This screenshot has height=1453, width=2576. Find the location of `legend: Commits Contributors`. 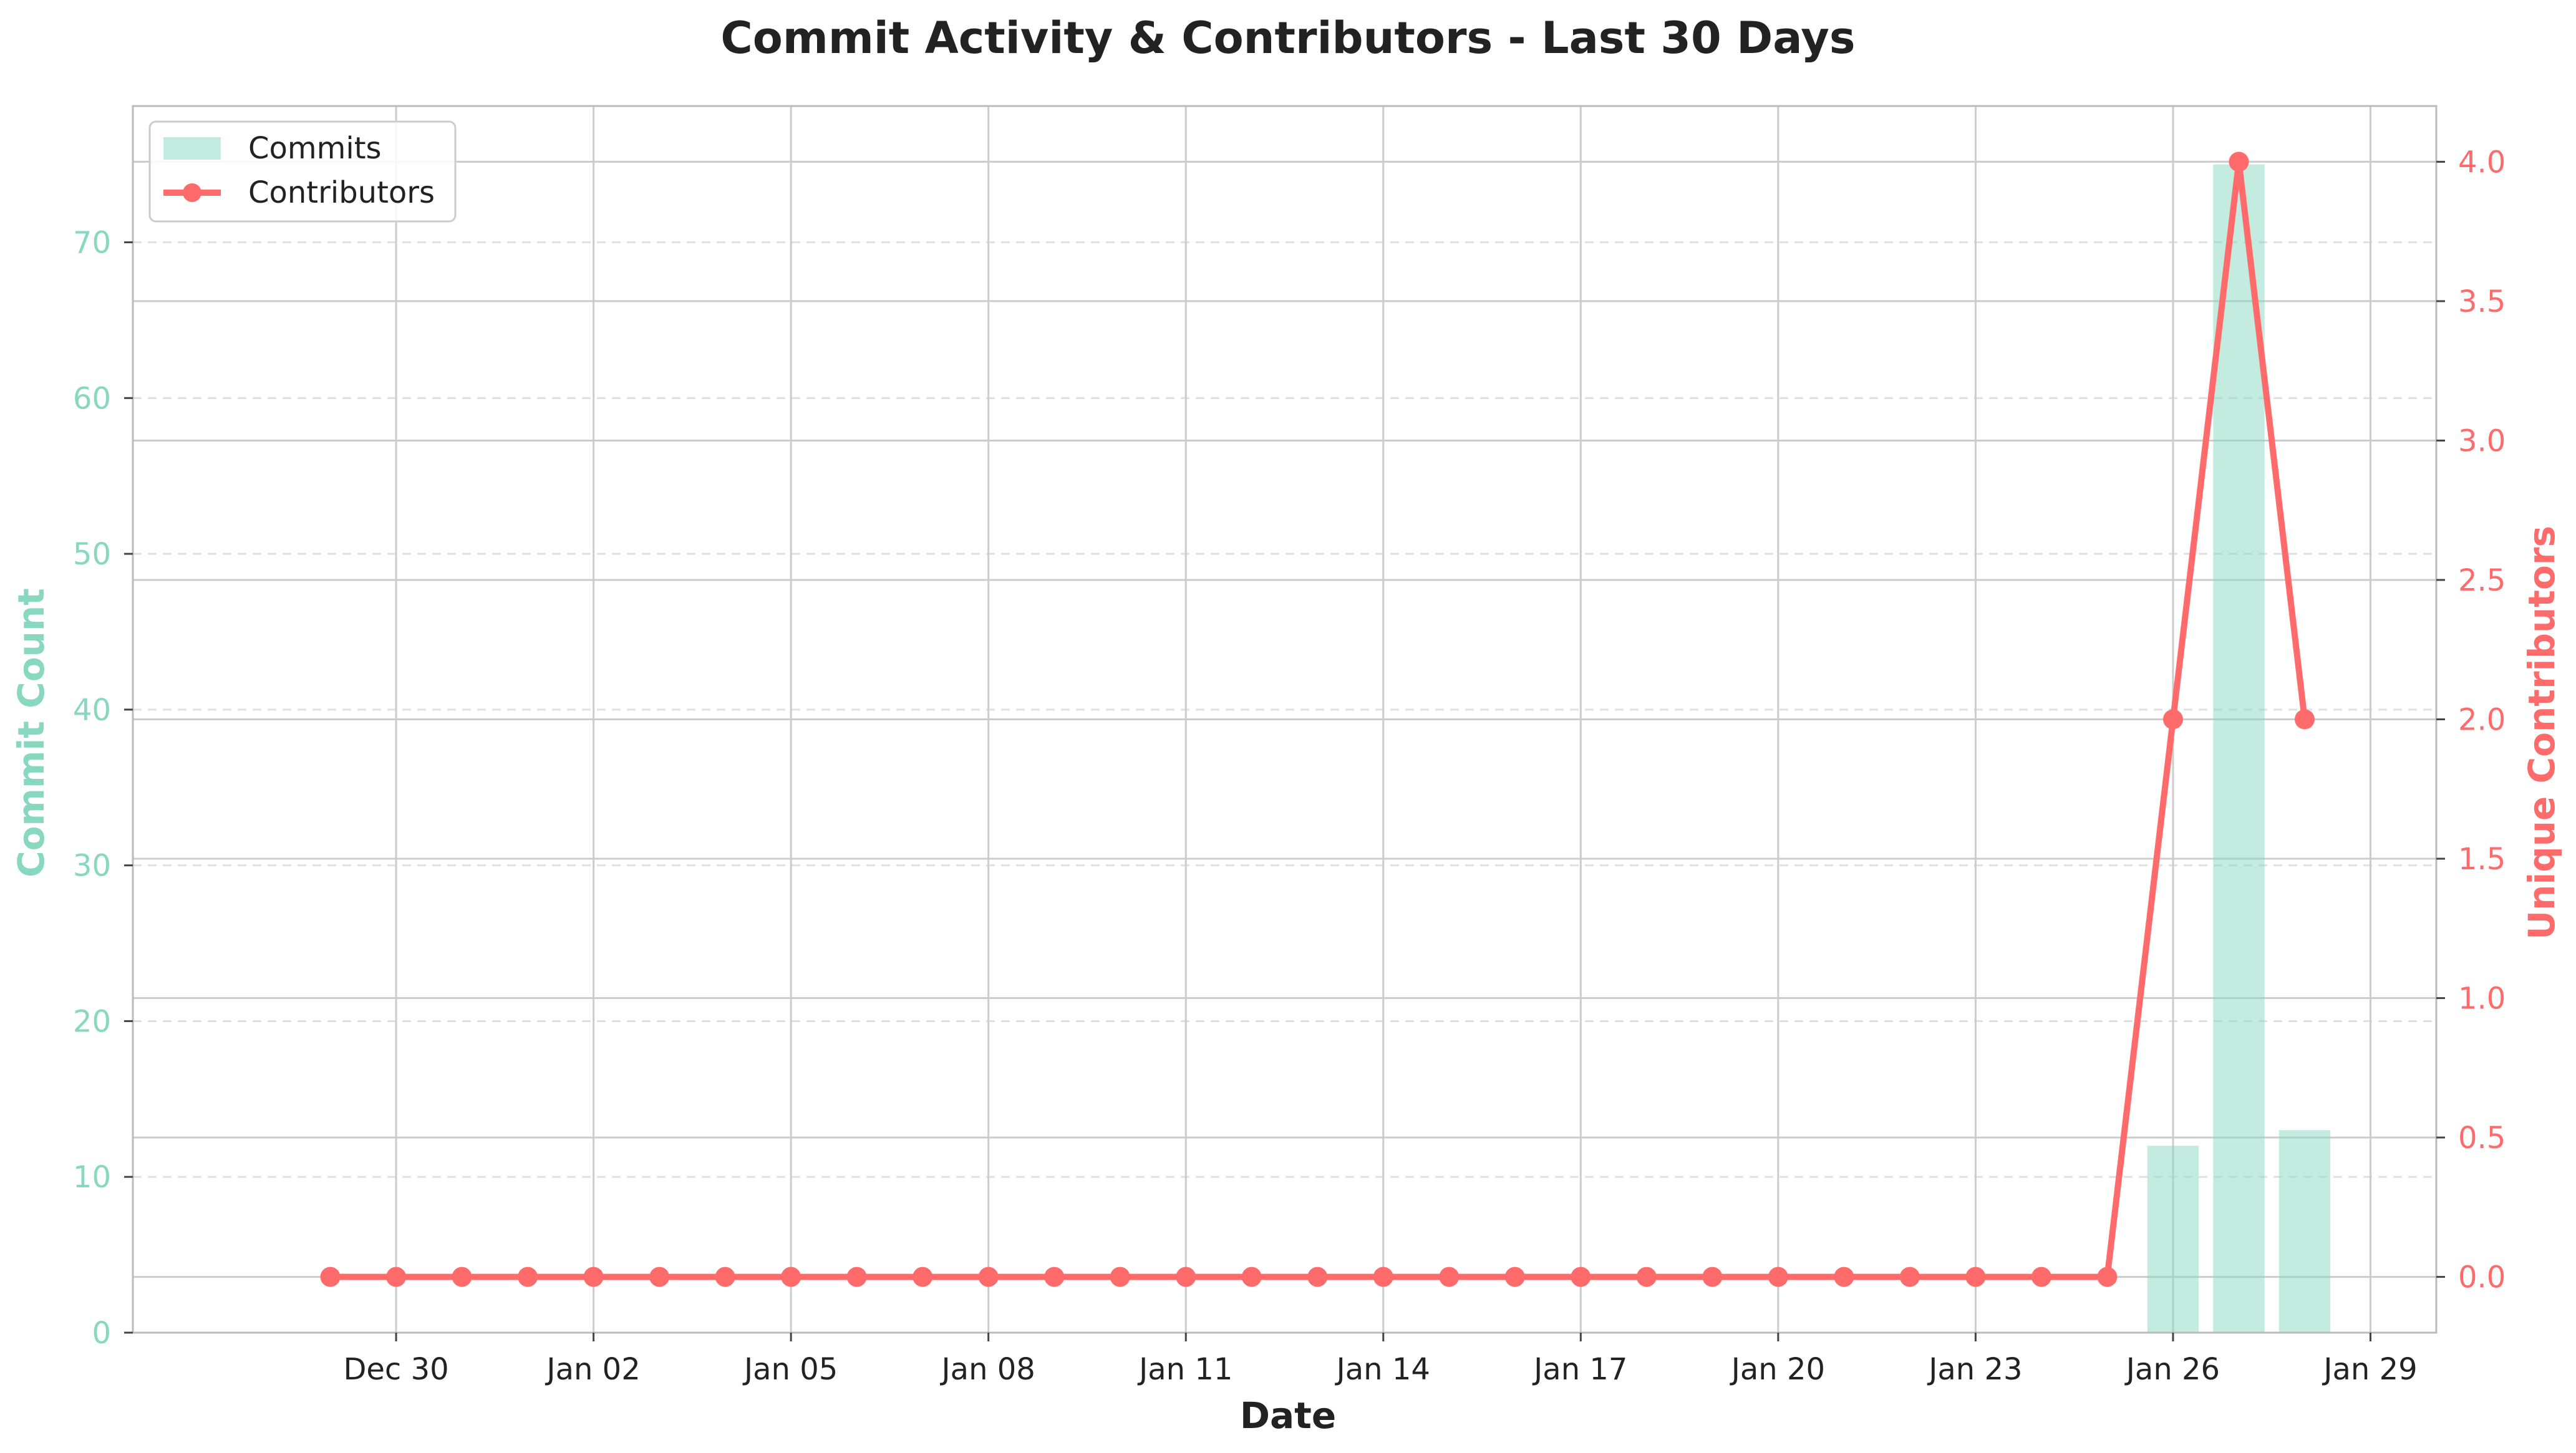

legend: Commits Contributors is located at coordinates (302, 171).